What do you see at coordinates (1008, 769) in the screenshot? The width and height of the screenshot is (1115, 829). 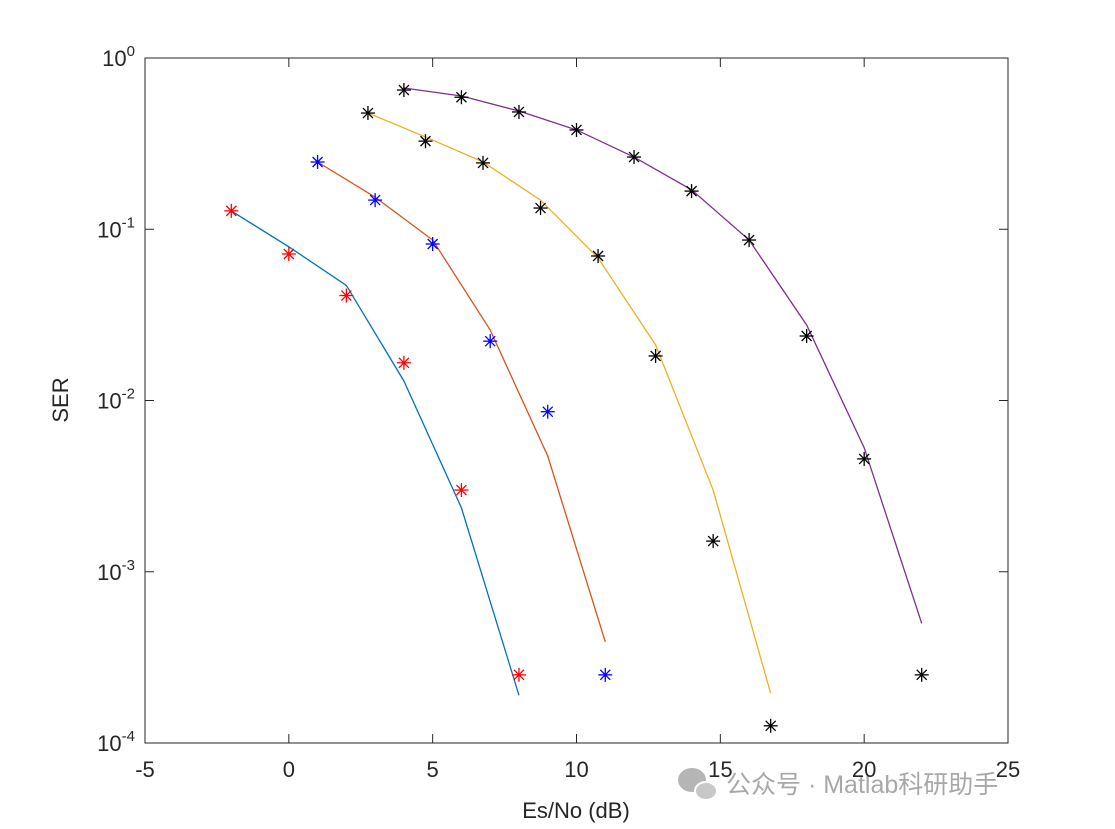 I see `x-tick-label: 25` at bounding box center [1008, 769].